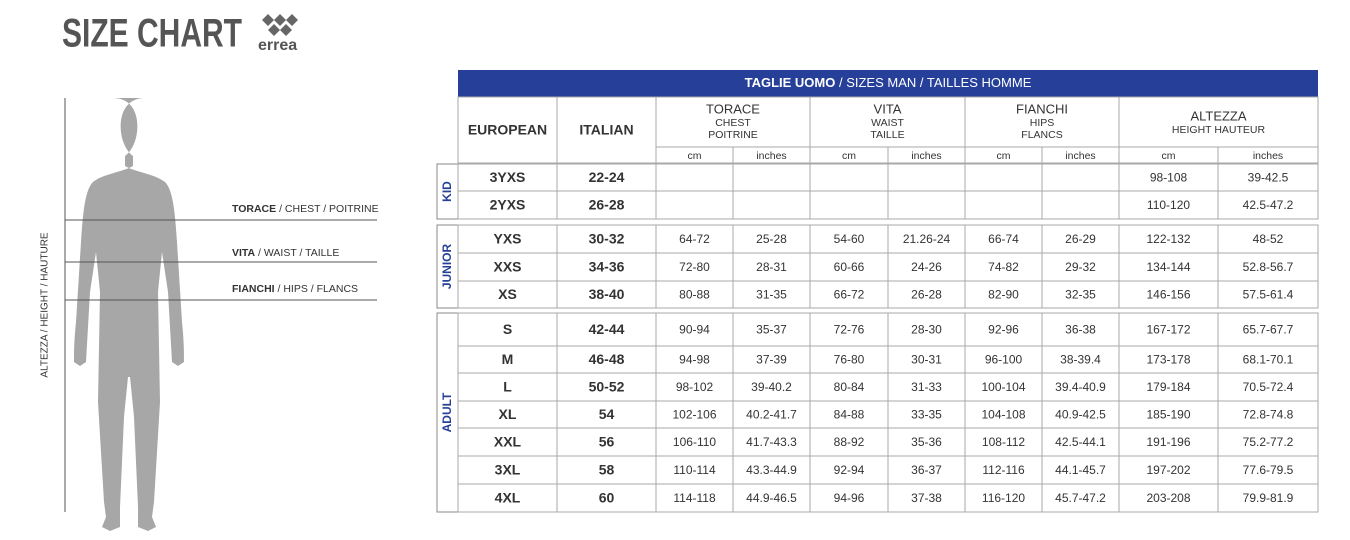 This screenshot has width=1350, height=540. I want to click on measure-value: 173-178, so click(1168, 360).